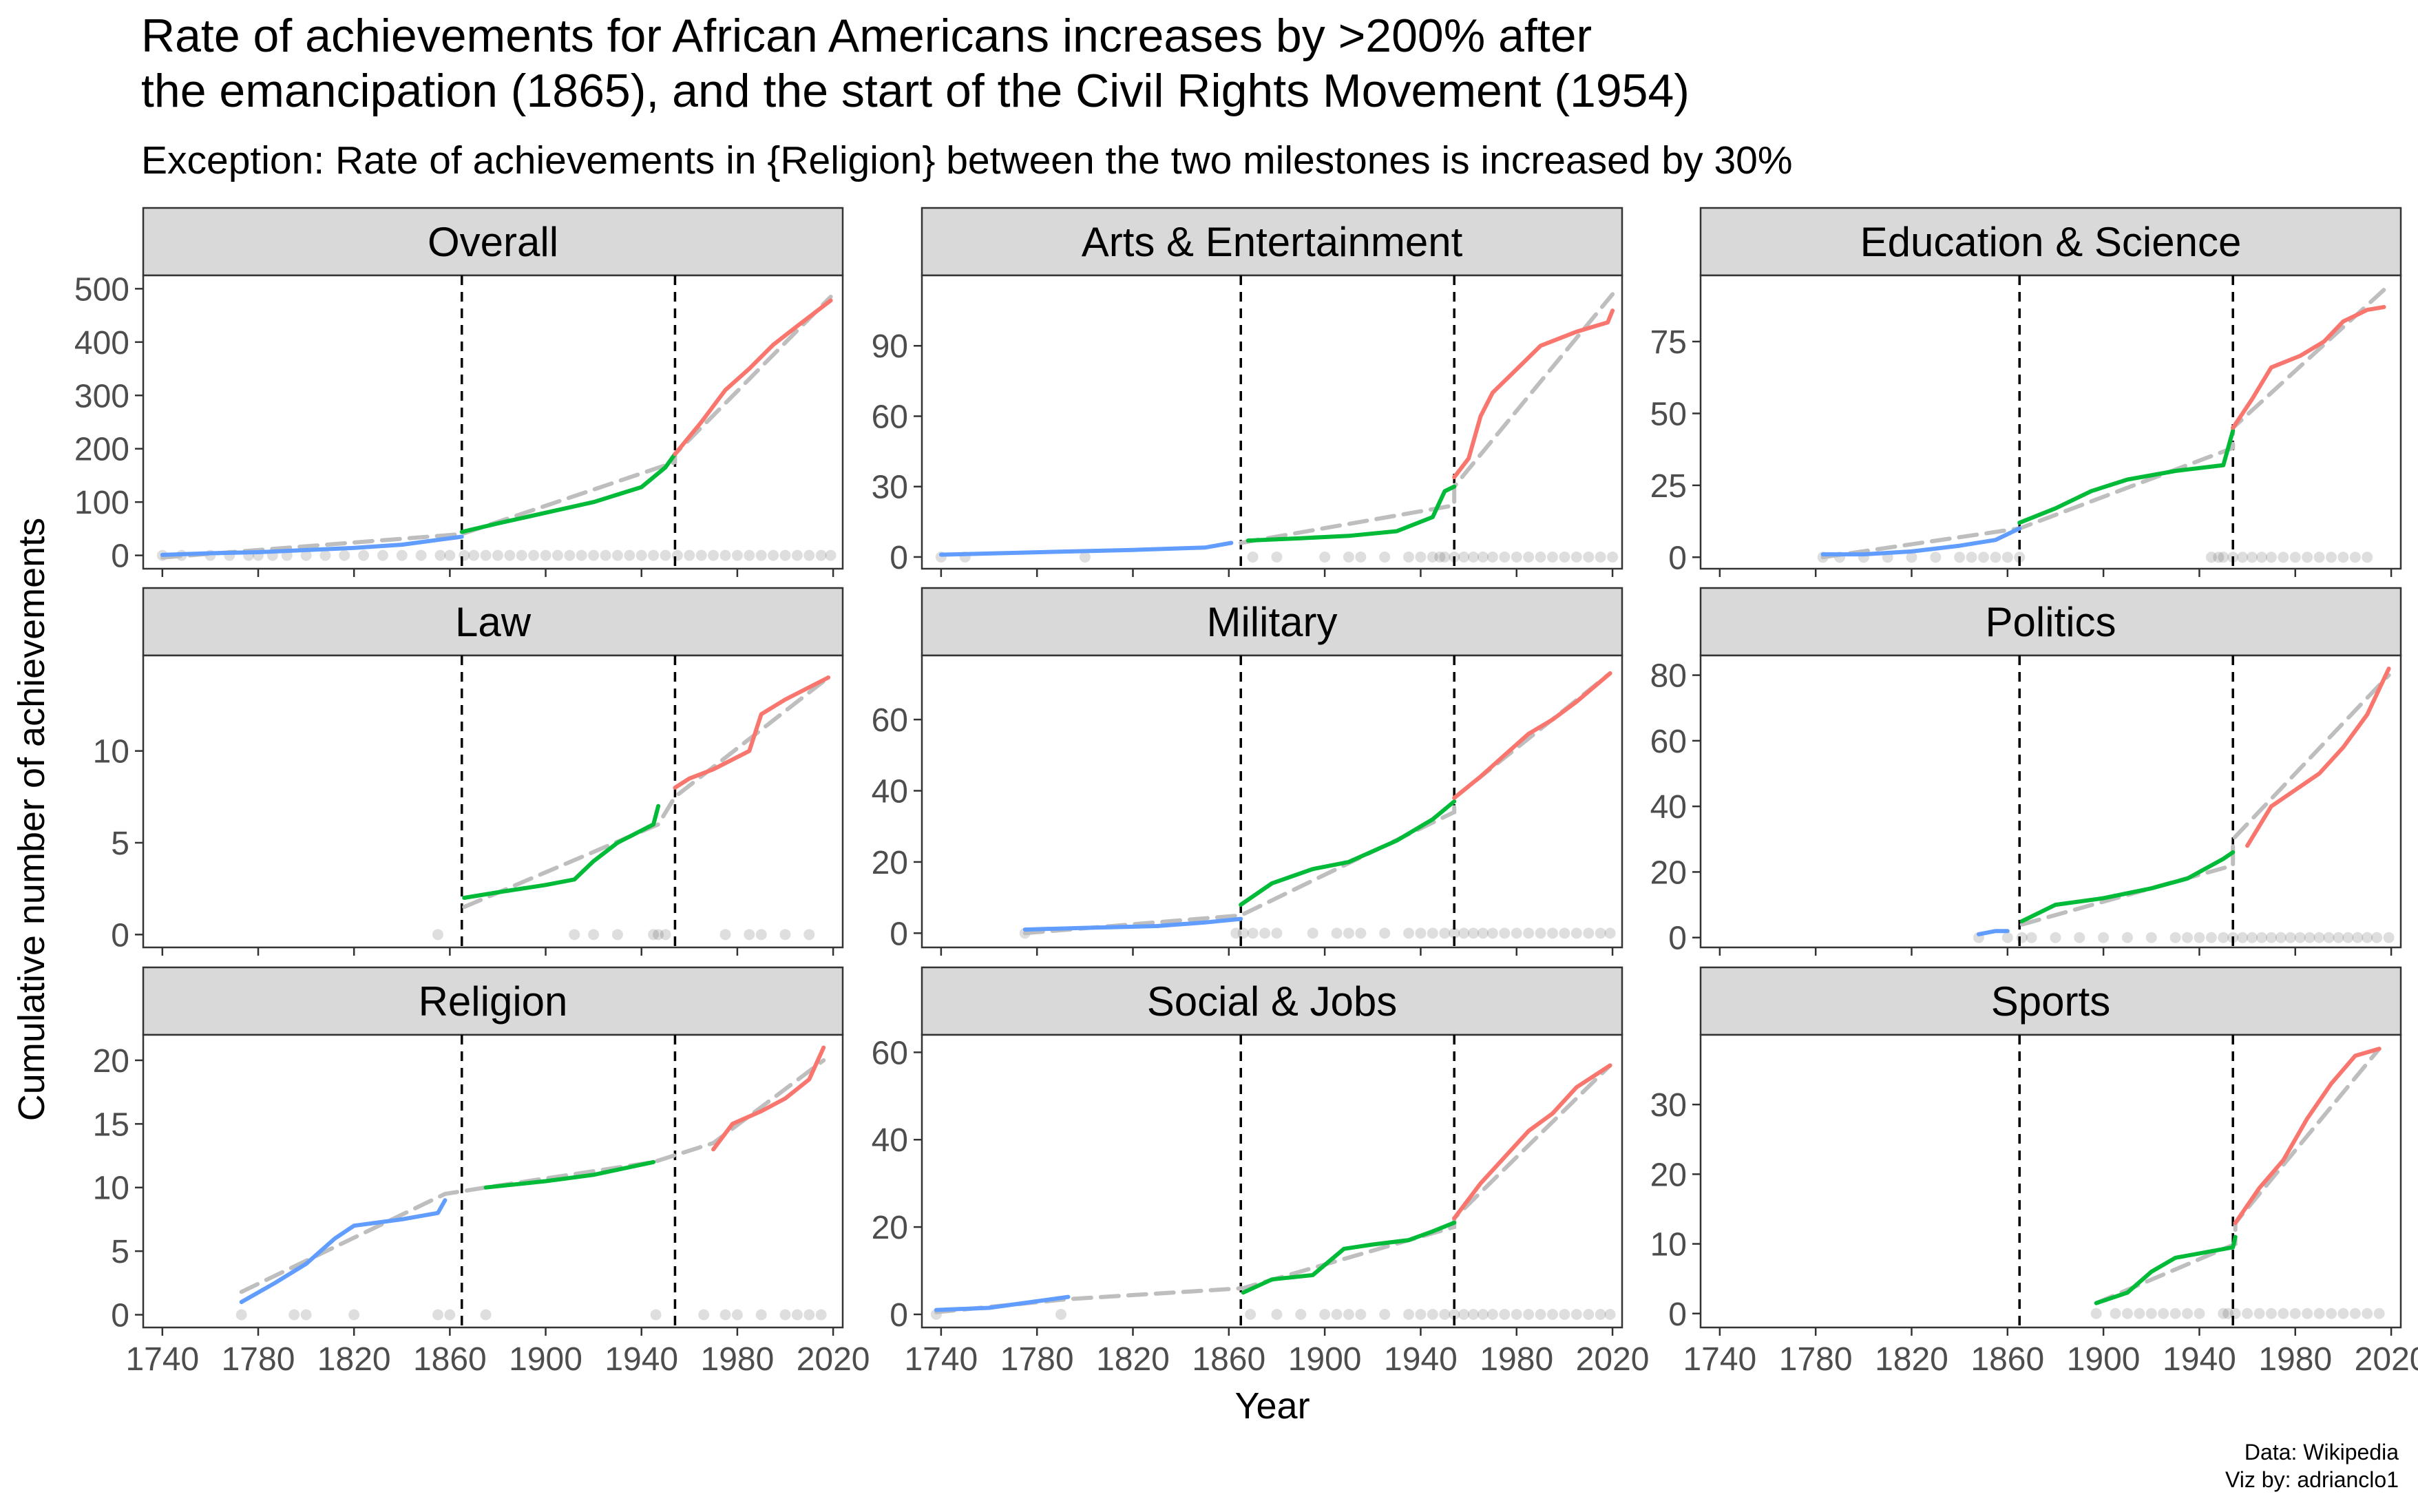  I want to click on facet-panel: Arts & Entertainment 0 30 60 90, so click(1247, 392).